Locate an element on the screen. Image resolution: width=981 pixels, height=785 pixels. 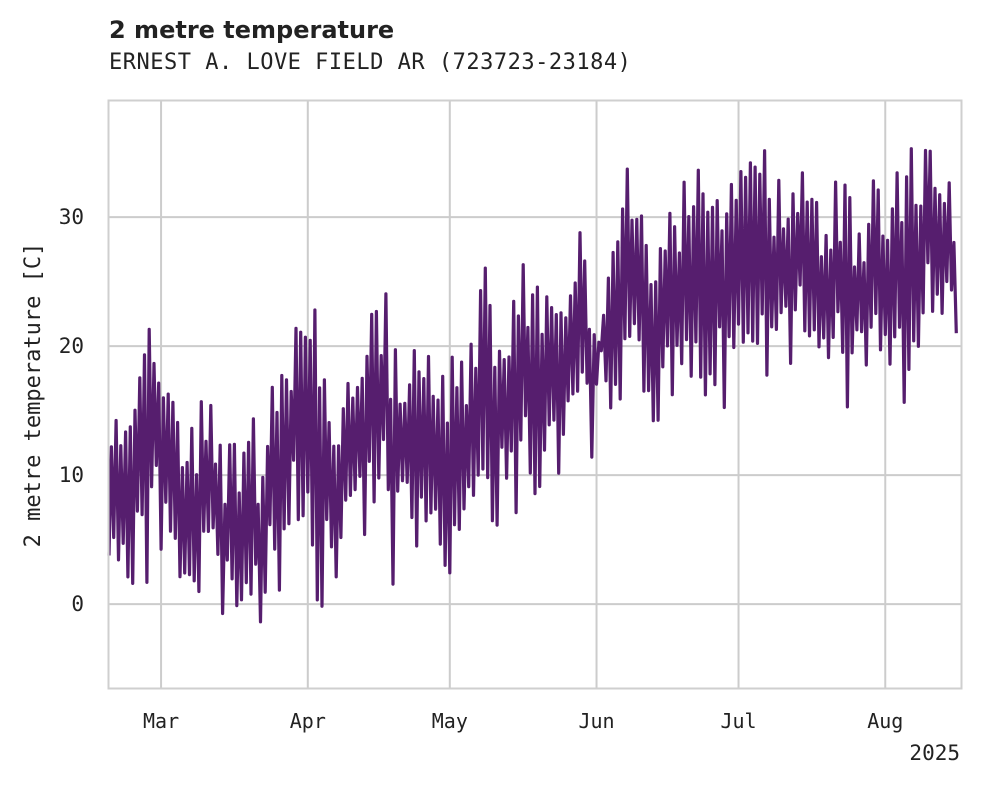
x-tick-label: Jun is located at coordinates (596, 721).